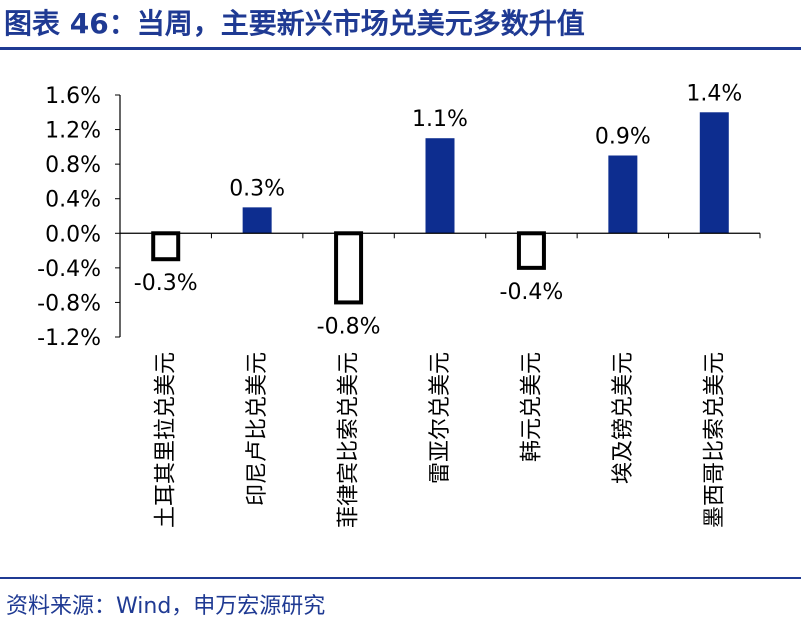  What do you see at coordinates (73, 96) in the screenshot?
I see `y-tick-label: 1.6%` at bounding box center [73, 96].